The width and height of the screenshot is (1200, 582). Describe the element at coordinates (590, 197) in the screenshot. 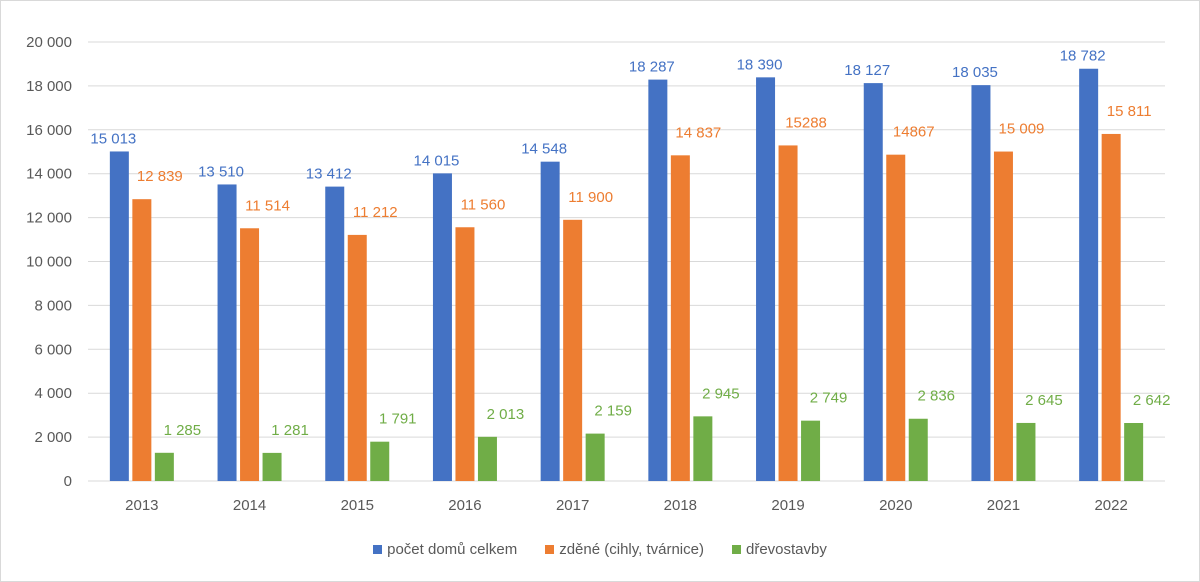

I see `data-label: 11 900` at that location.